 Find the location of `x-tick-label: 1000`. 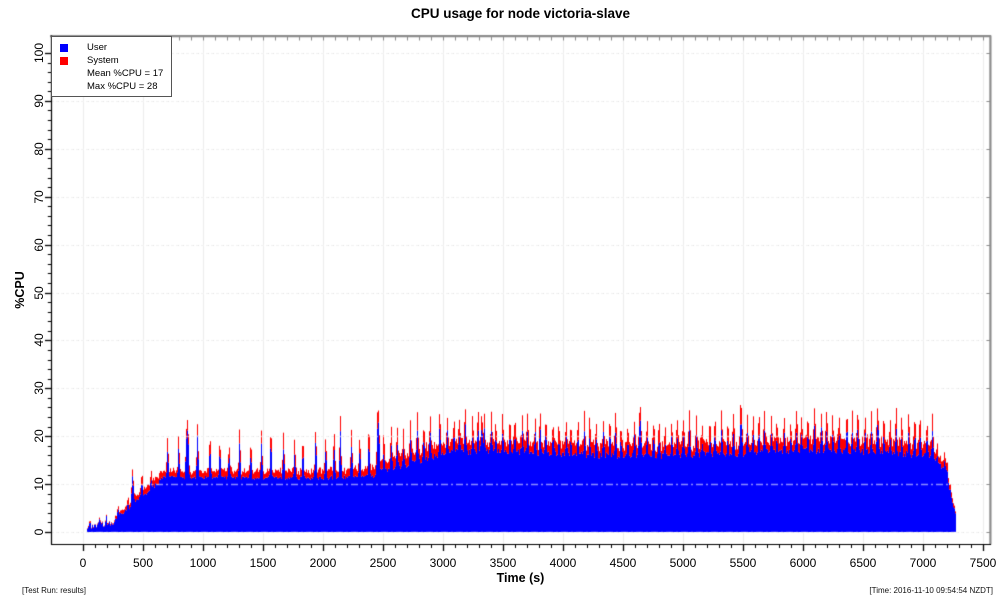

x-tick-label: 1000 is located at coordinates (203, 563).